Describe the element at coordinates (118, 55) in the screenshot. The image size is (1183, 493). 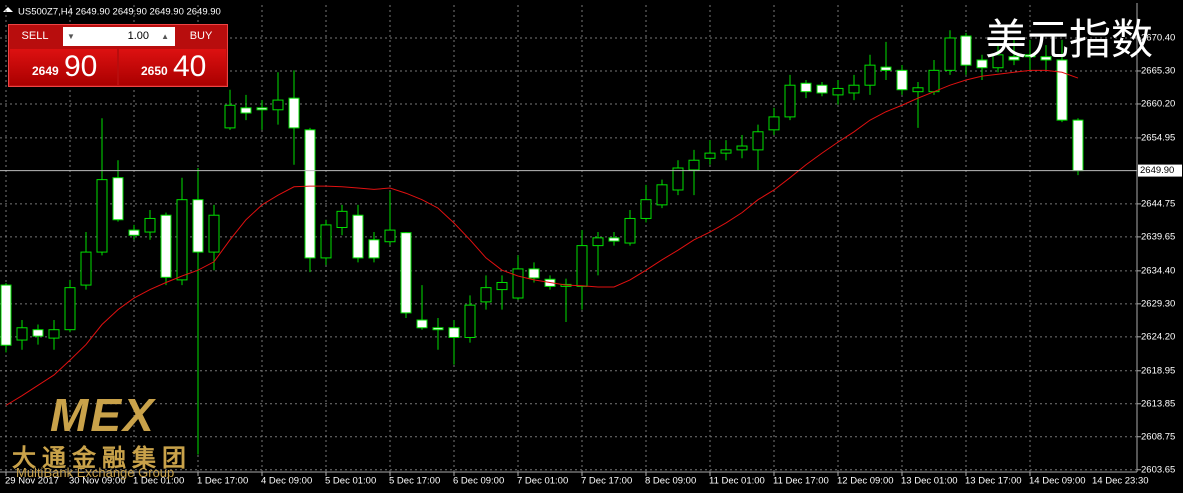
I see `trade-panel: SELL ▼ 1.00 ▲ BUY 2649 90 2650 40` at that location.